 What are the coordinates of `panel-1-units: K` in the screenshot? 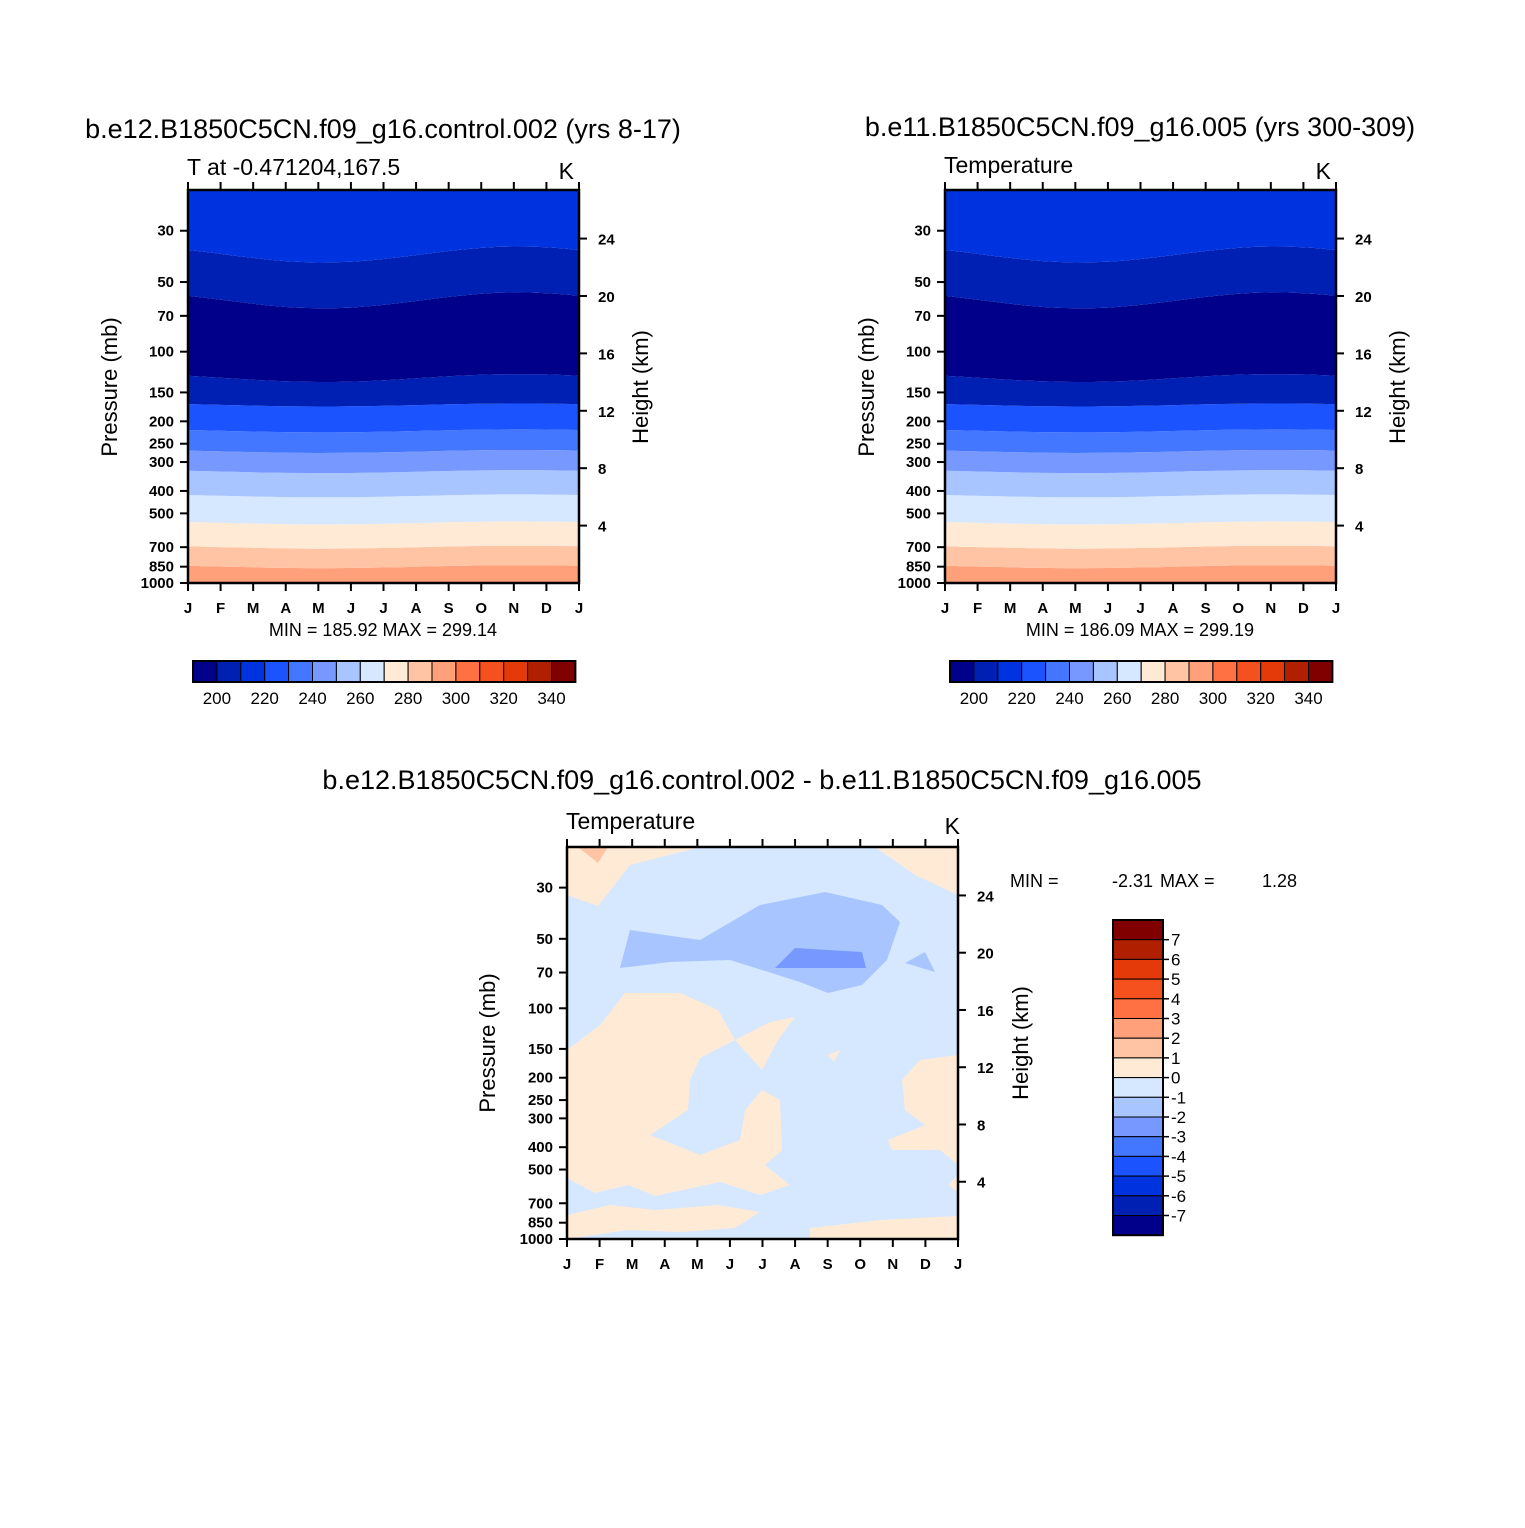 It's located at (567, 171).